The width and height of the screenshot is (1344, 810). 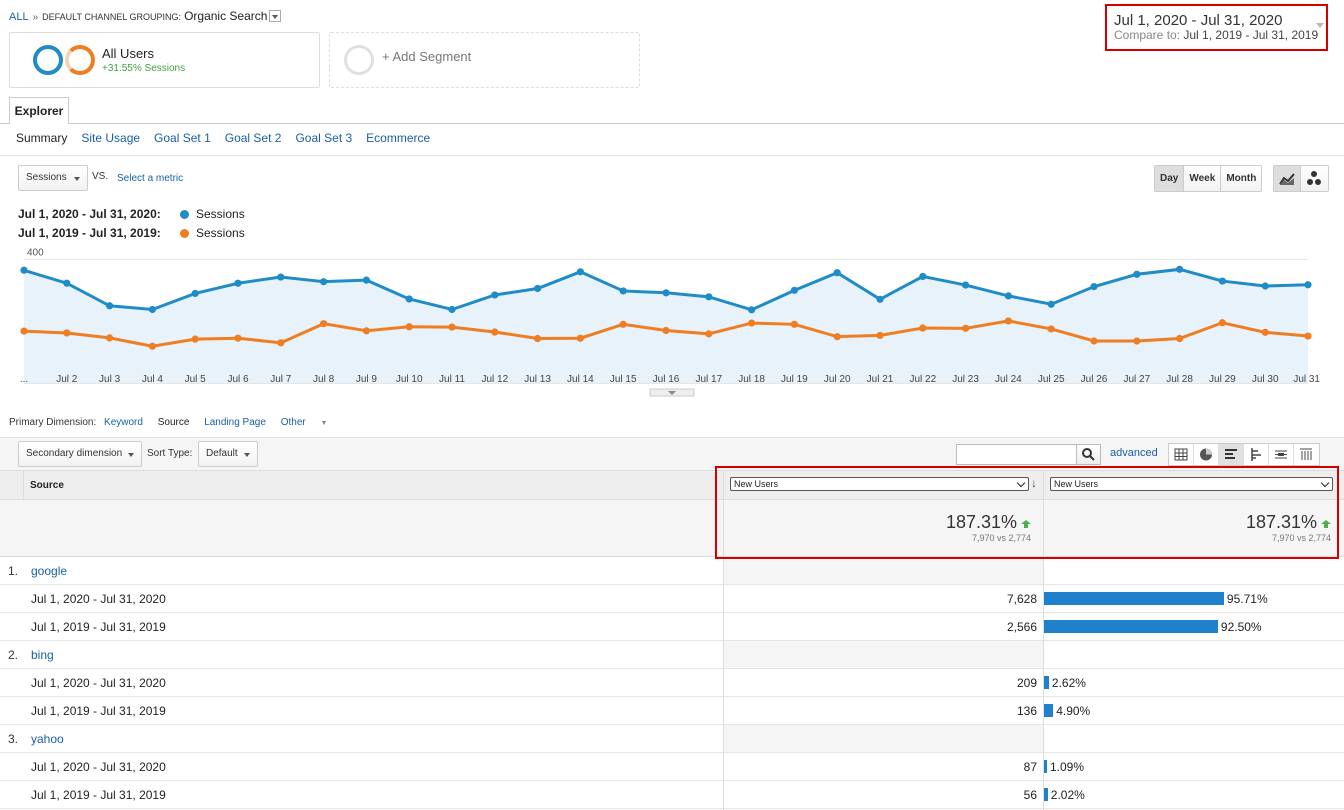 I want to click on source-link: google, so click(x=49, y=571).